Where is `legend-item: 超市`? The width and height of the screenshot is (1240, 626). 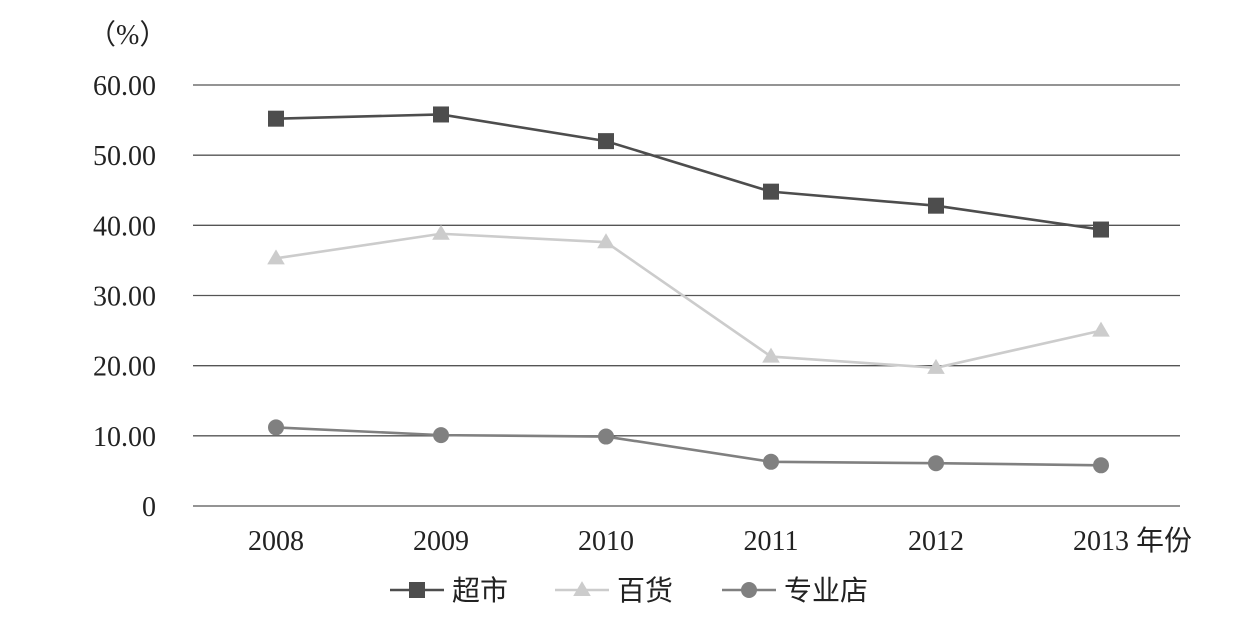
legend-item: 超市 is located at coordinates (449, 590).